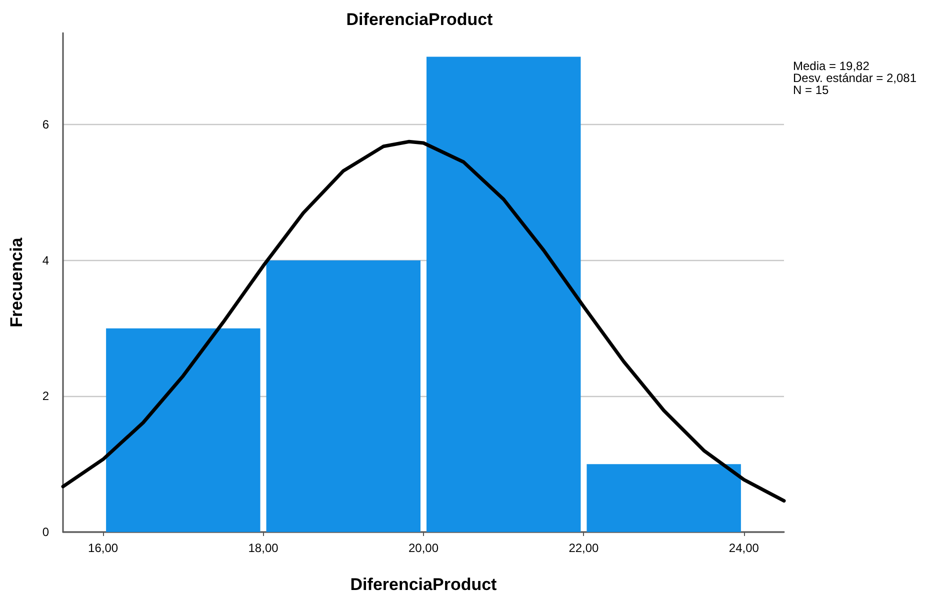 This screenshot has height=598, width=934. I want to click on y-tick-label: 0, so click(46, 532).